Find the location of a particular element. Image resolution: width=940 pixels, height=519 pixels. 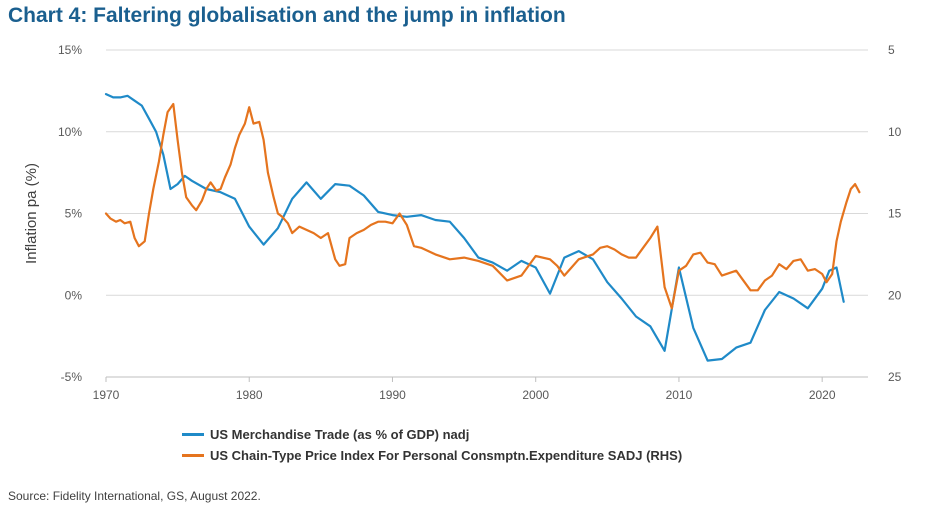

right-tick-label: 15 is located at coordinates (895, 214).